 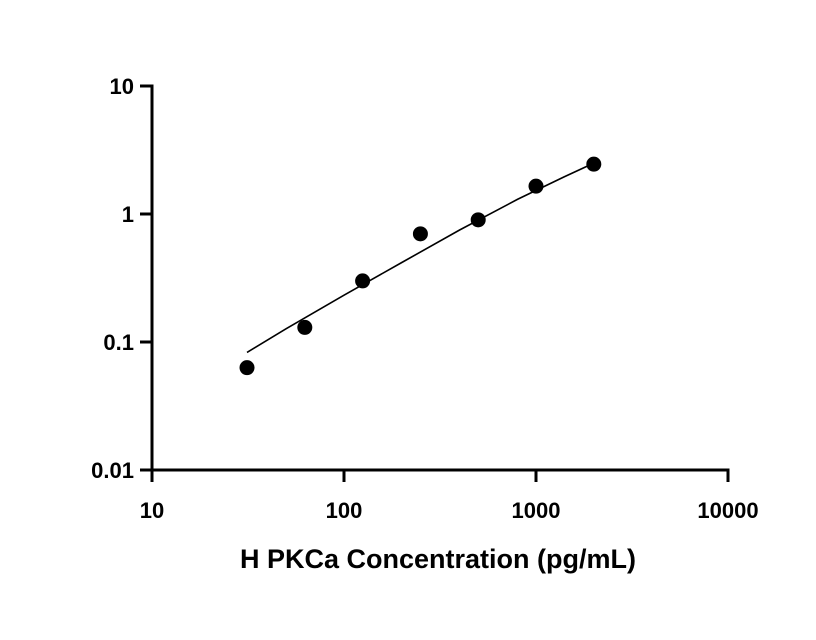 I want to click on y-tick-label: 1, so click(x=128, y=214).